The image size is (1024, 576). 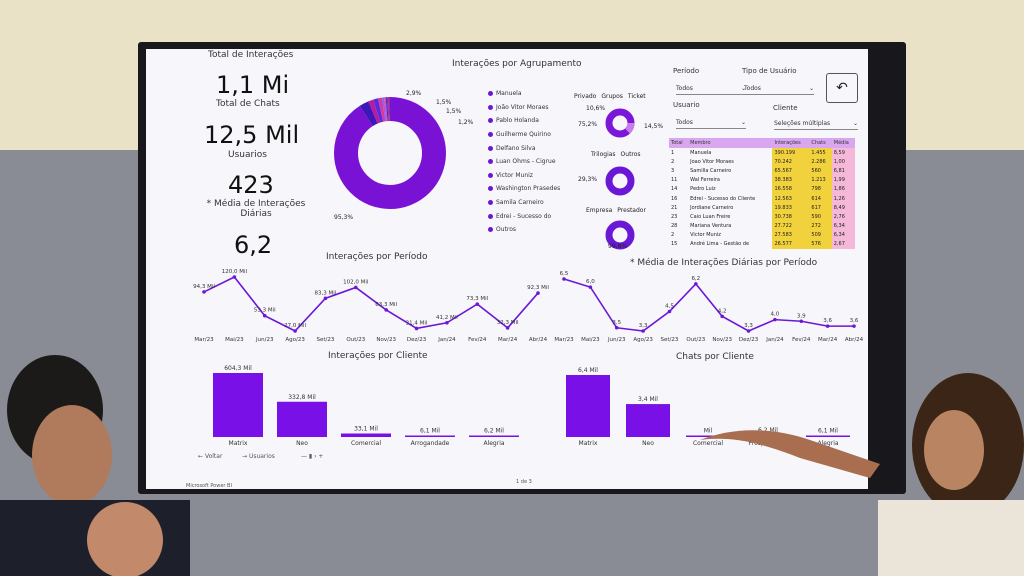 I want to click on agrupamento-donut, so click(x=390, y=153).